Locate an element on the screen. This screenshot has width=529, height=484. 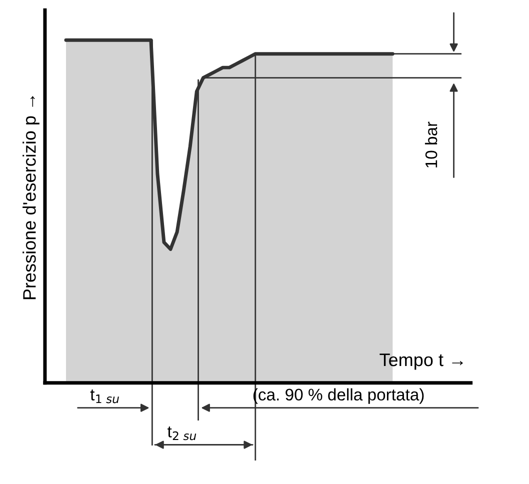
text: t$_{2 su}$ is located at coordinates (181, 433).